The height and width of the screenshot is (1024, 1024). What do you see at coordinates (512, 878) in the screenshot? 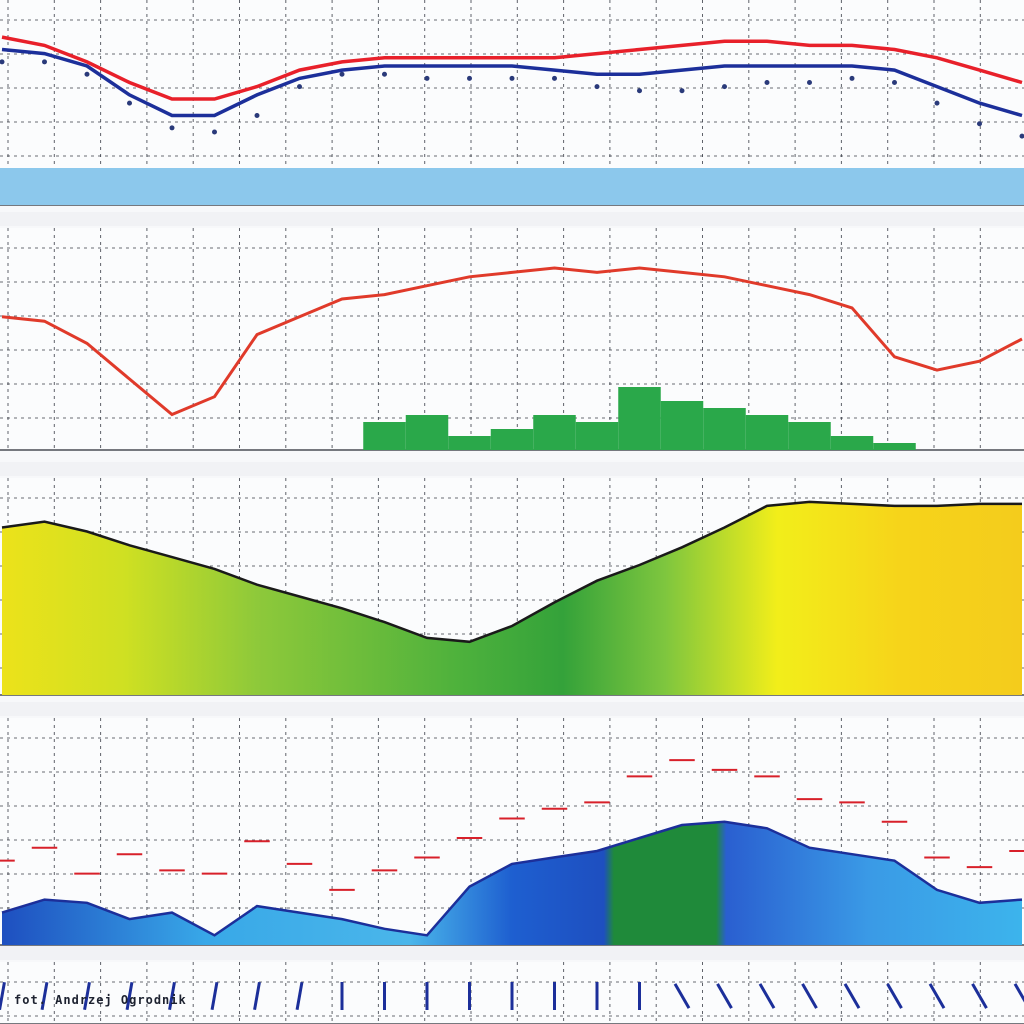
I see `wind-outline` at bounding box center [512, 878].